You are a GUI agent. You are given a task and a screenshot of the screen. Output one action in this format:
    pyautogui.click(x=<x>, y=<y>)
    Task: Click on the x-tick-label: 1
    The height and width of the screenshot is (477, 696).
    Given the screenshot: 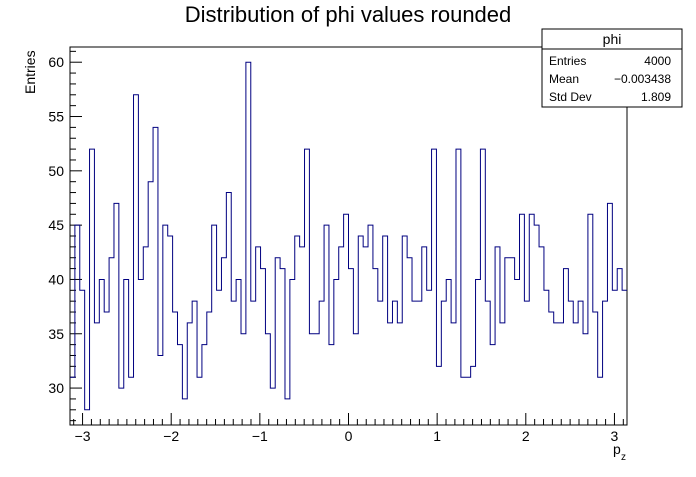 What is the action you would take?
    pyautogui.click(x=437, y=436)
    